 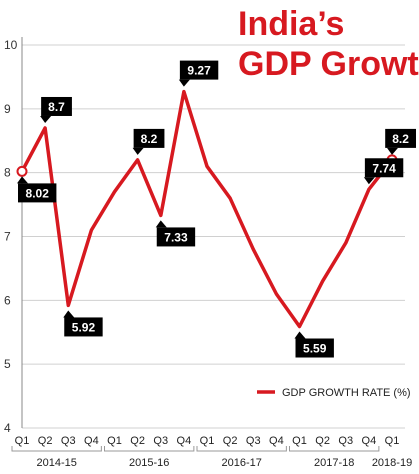 I want to click on y-tick-label: 10, so click(x=11, y=45).